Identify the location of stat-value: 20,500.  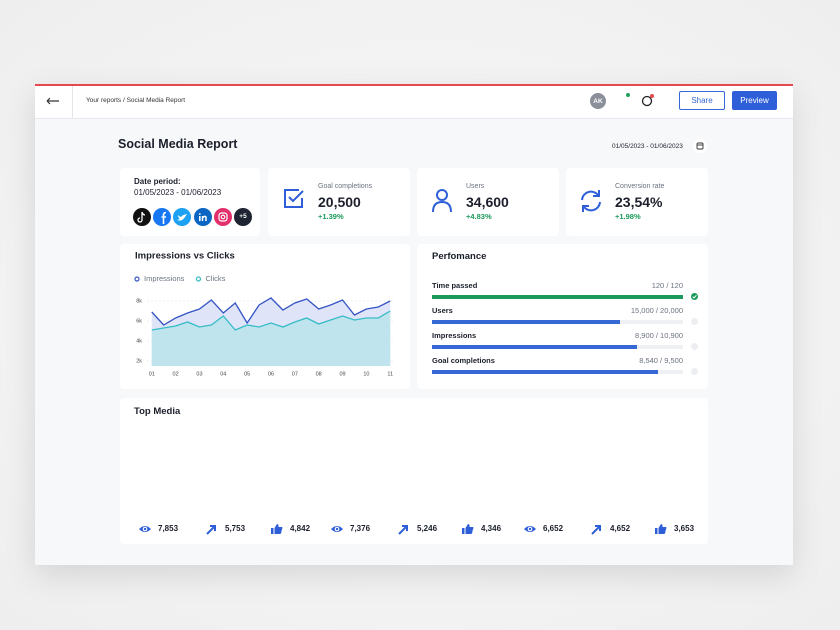
(339, 202).